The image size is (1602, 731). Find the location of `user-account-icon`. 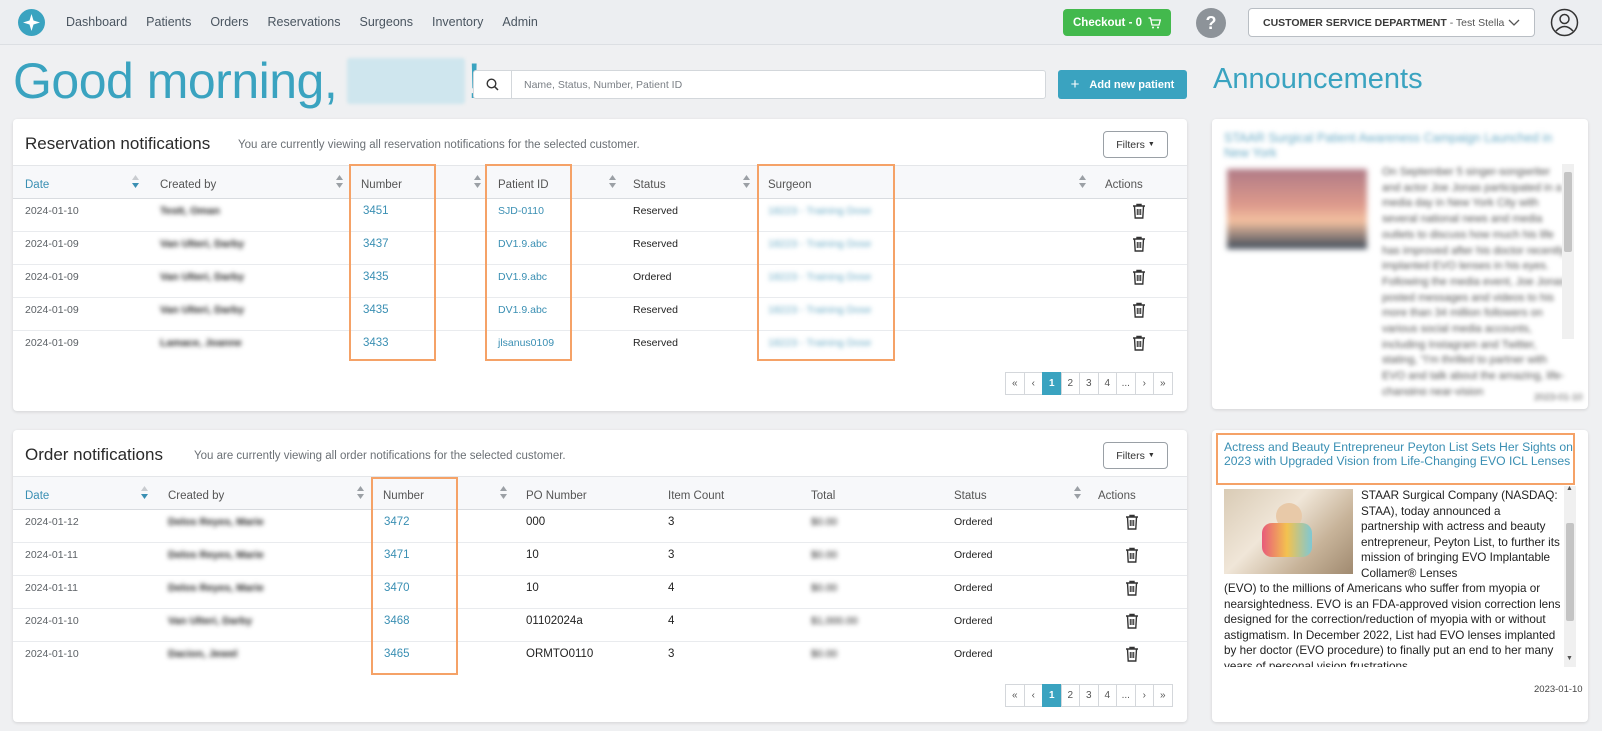

user-account-icon is located at coordinates (1564, 22).